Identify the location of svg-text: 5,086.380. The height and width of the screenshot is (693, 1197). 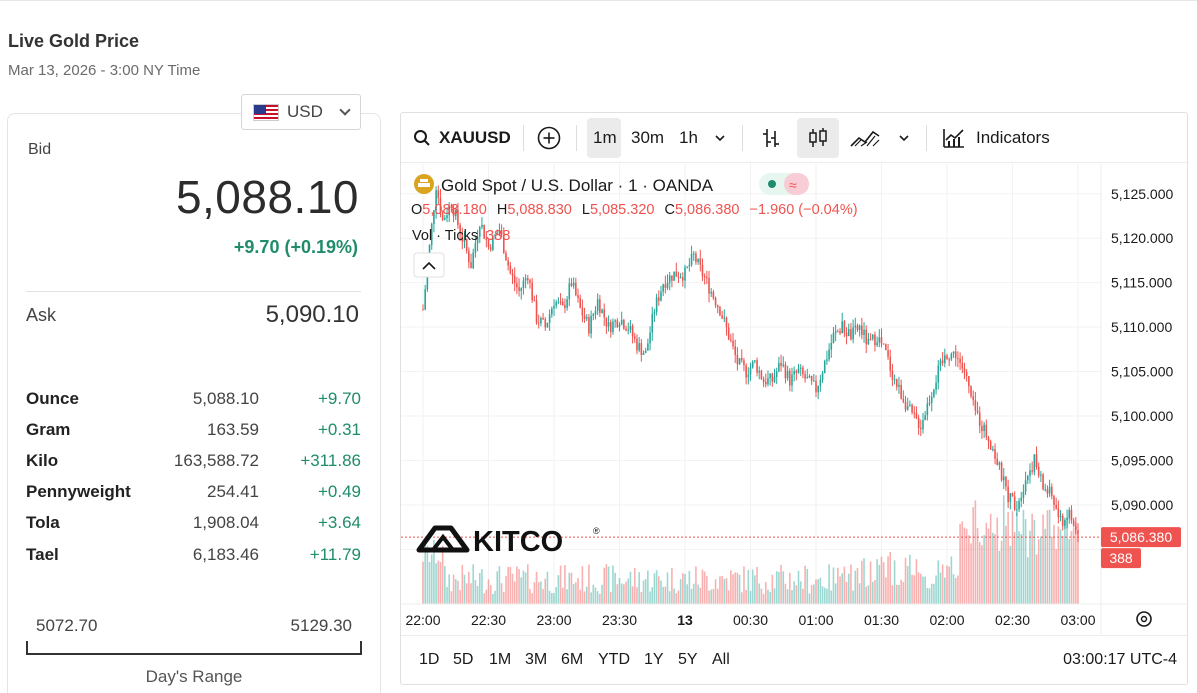
(1141, 537).